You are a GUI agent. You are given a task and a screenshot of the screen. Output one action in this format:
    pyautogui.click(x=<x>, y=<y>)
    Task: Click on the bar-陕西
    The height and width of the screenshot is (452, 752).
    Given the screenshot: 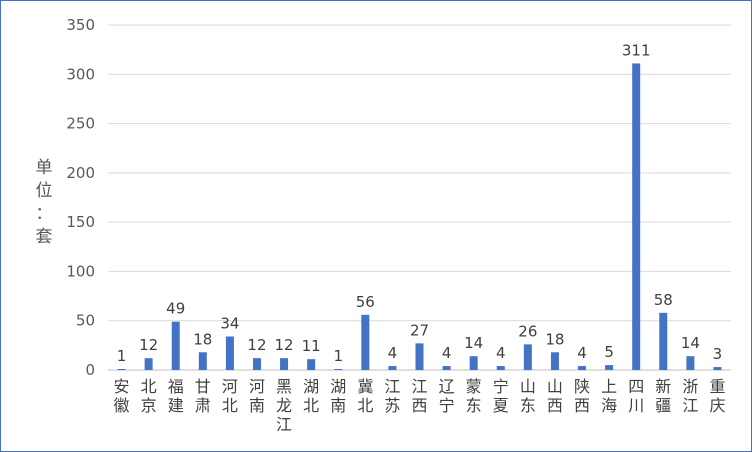 What is the action you would take?
    pyautogui.click(x=582, y=368)
    